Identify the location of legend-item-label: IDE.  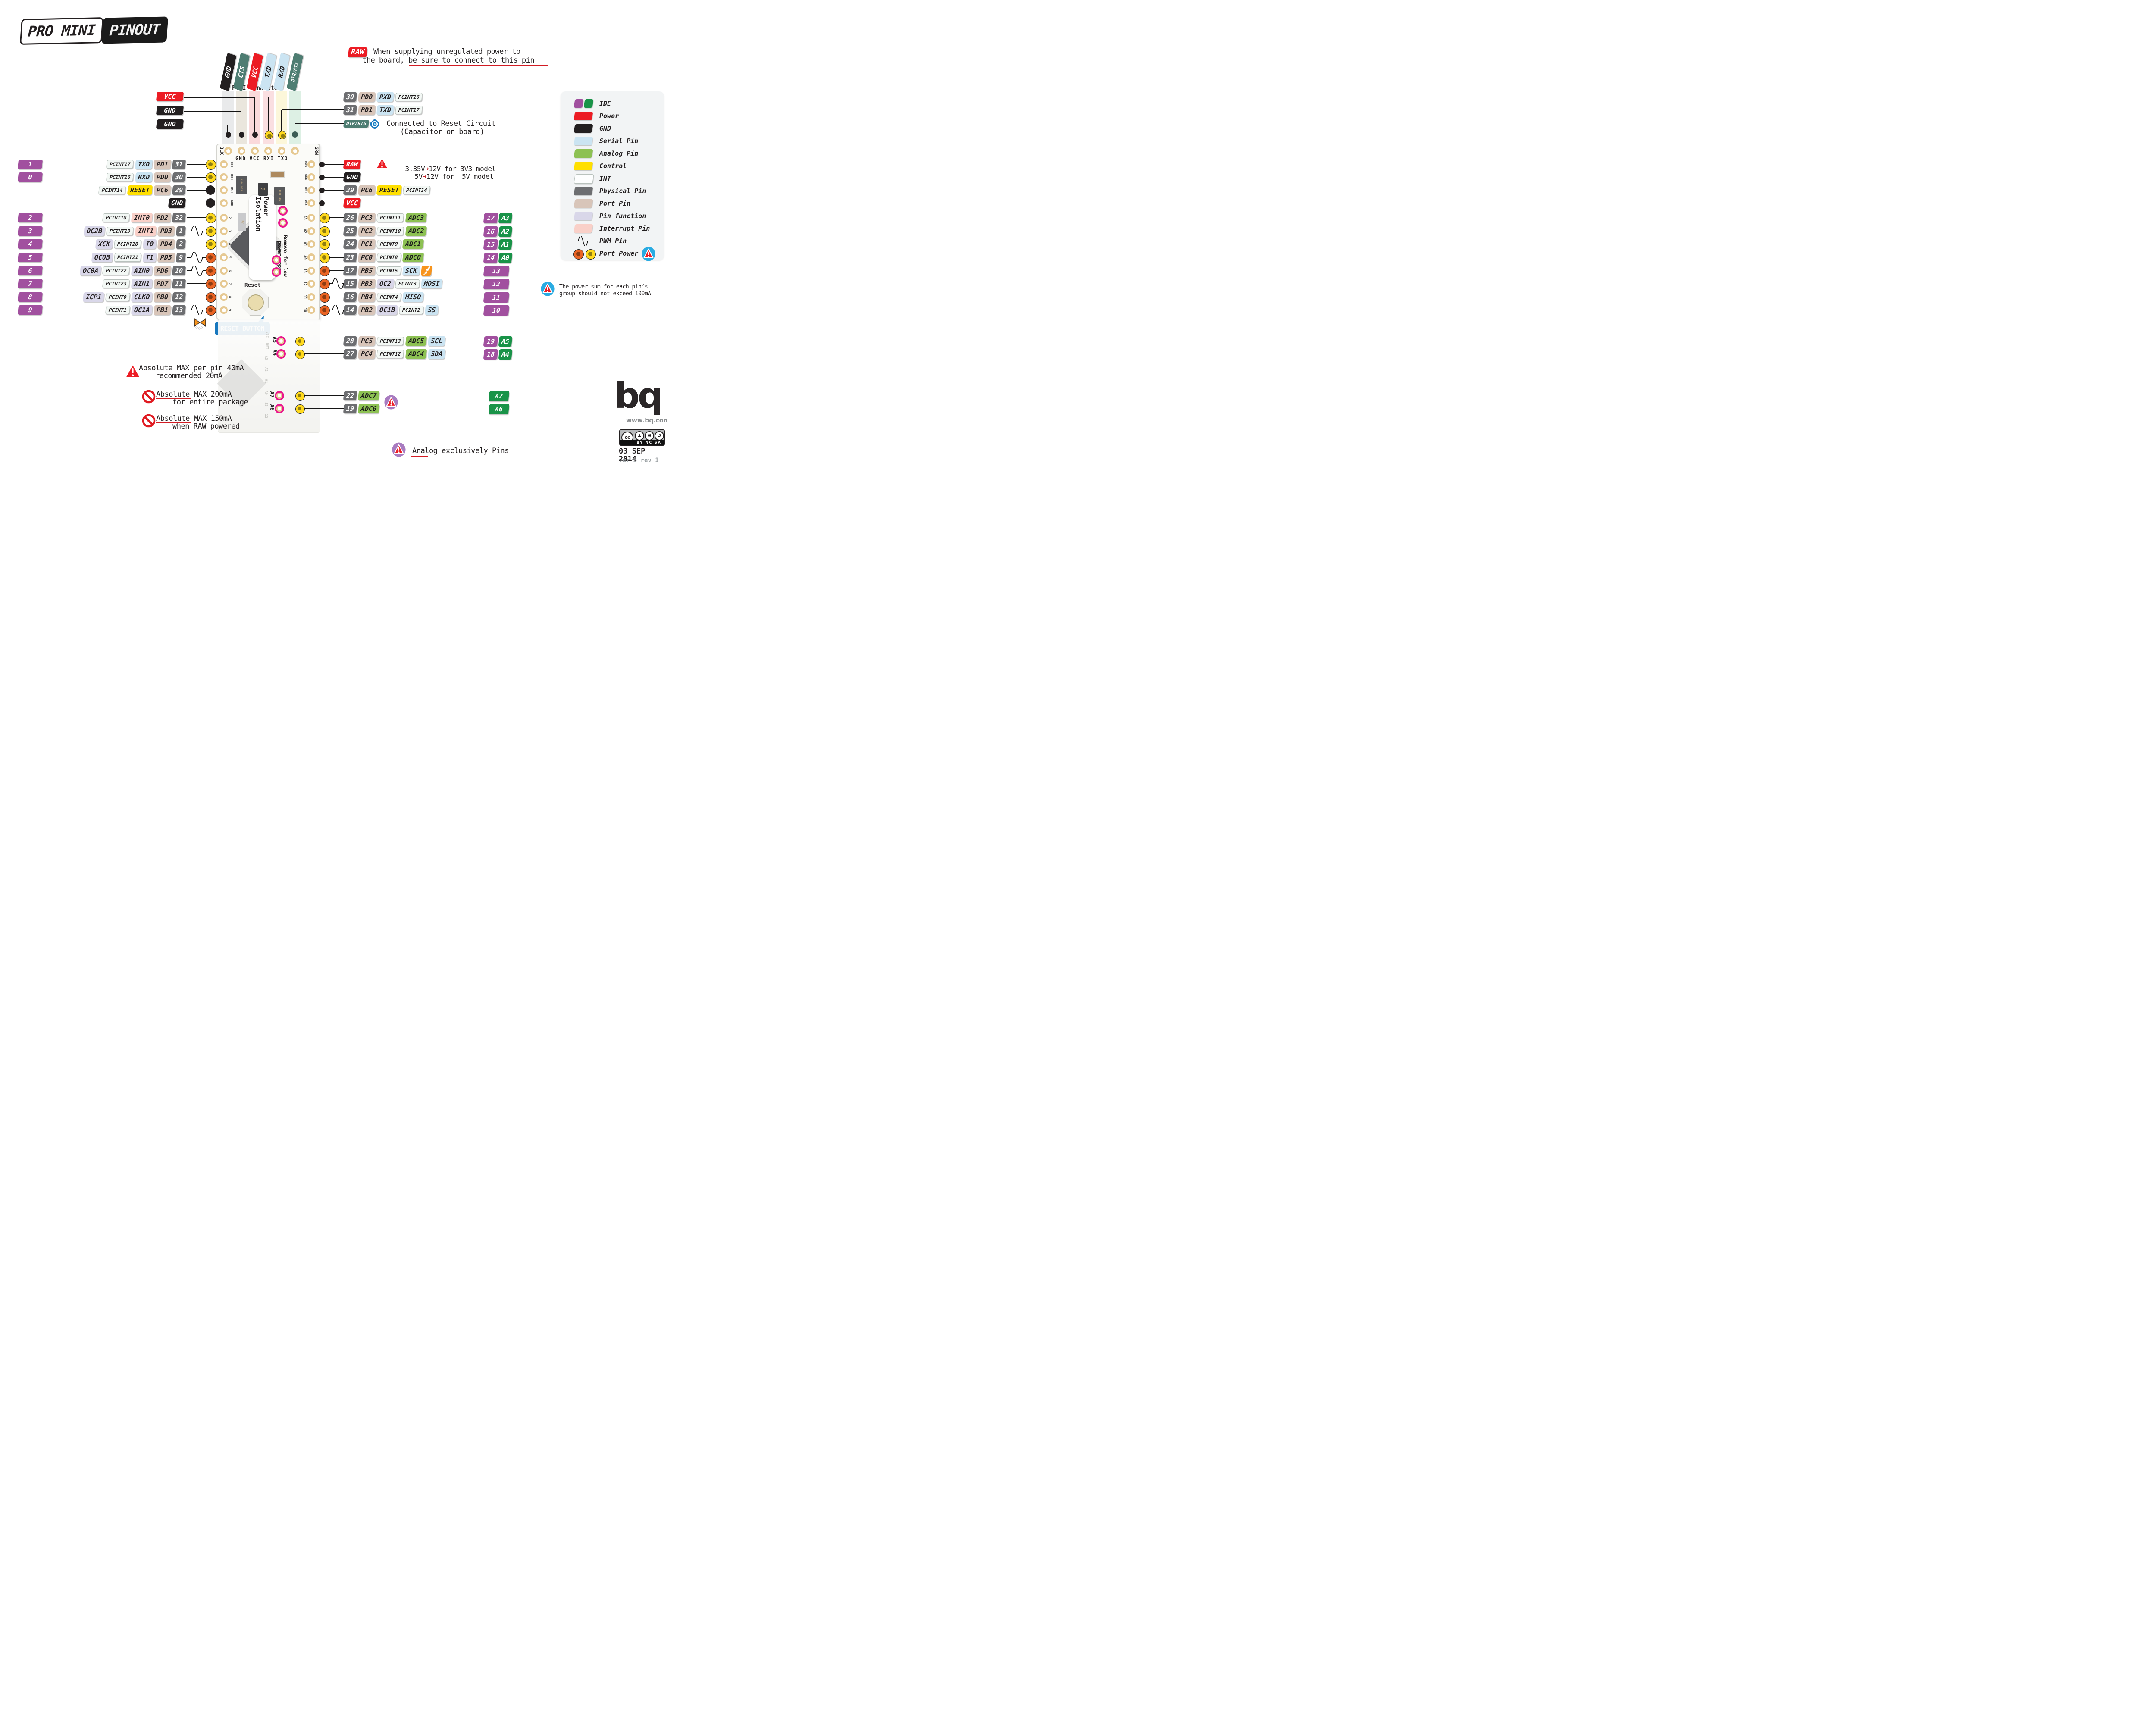
(605, 103).